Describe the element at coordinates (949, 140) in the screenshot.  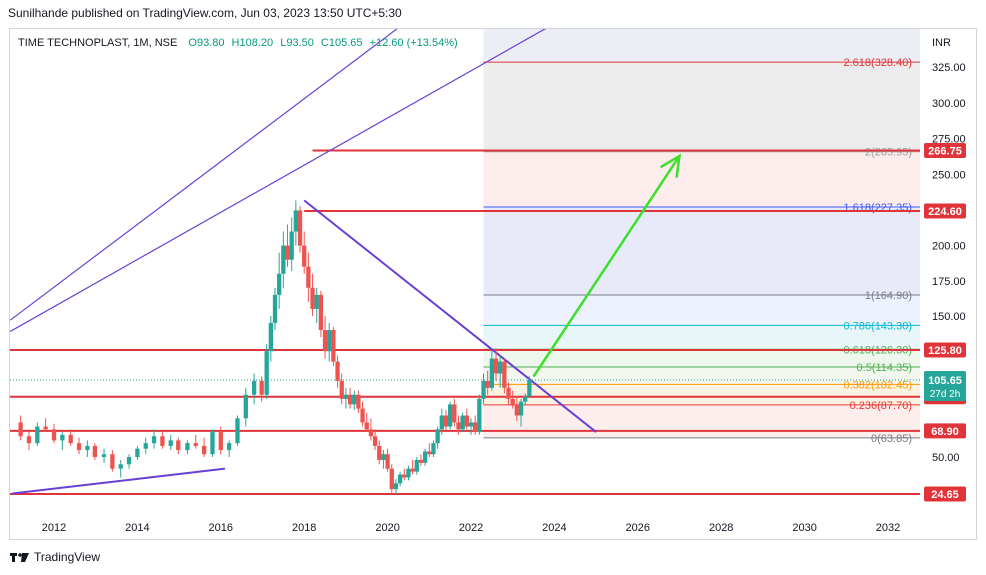
I see `y-tick-label: 275.00` at that location.